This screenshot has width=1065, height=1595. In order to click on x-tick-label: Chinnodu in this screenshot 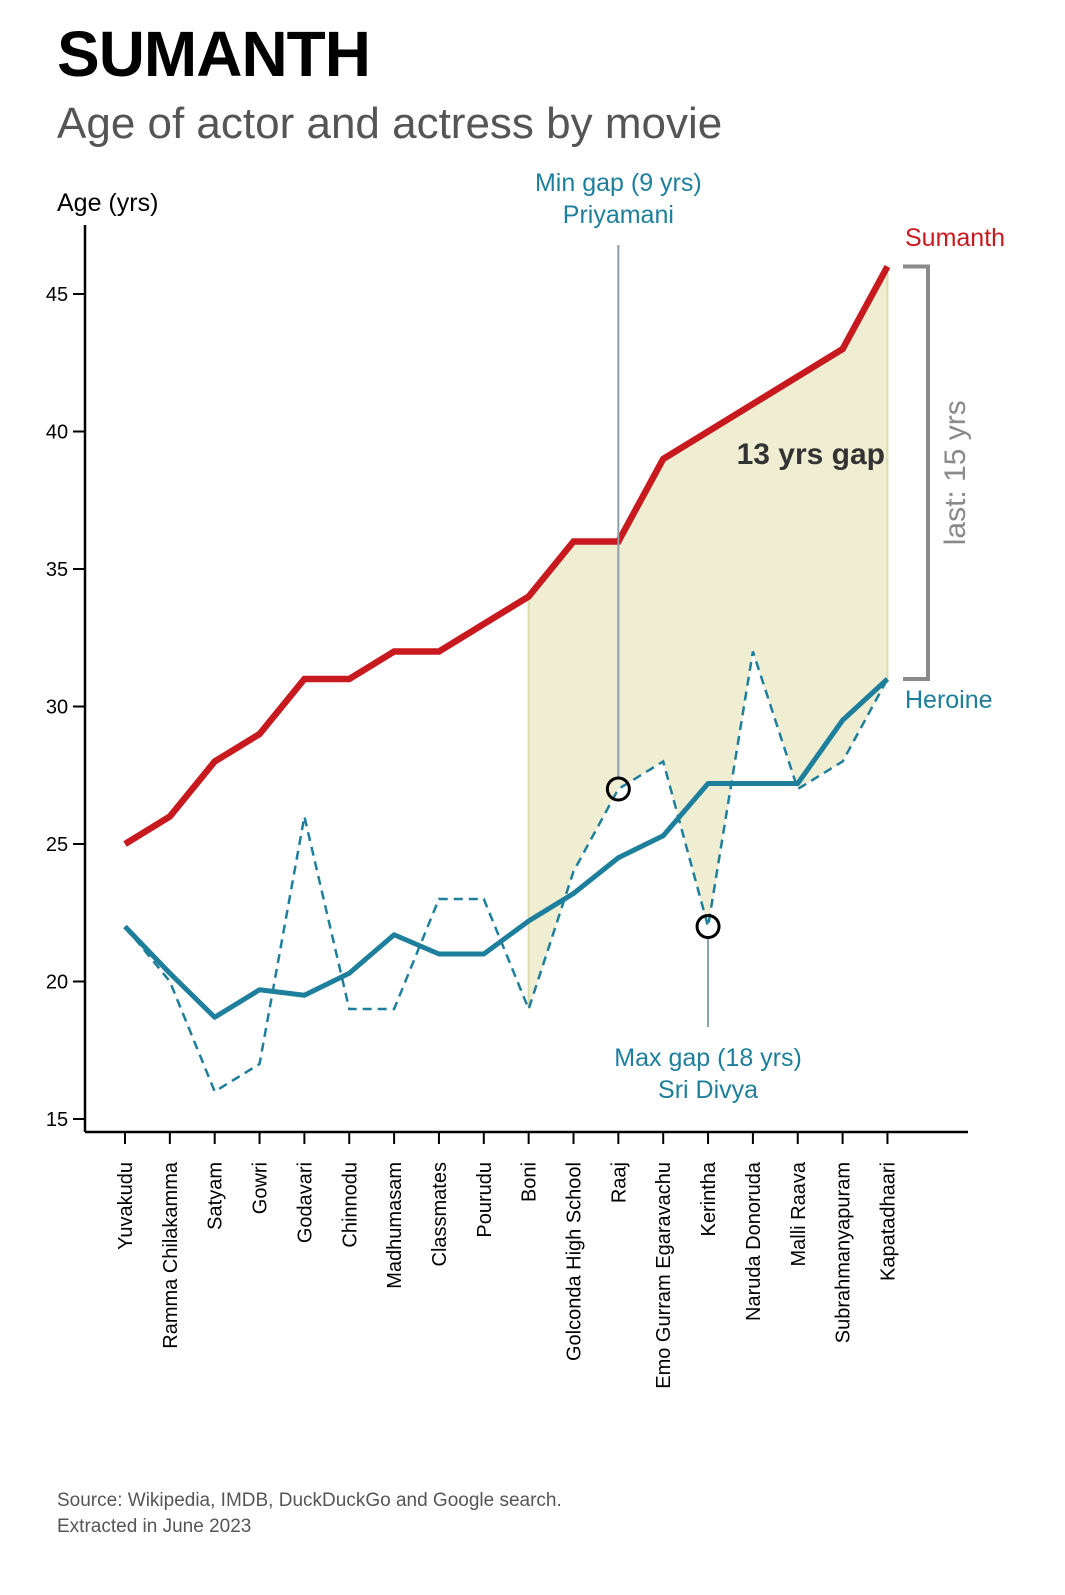, I will do `click(350, 1205)`.